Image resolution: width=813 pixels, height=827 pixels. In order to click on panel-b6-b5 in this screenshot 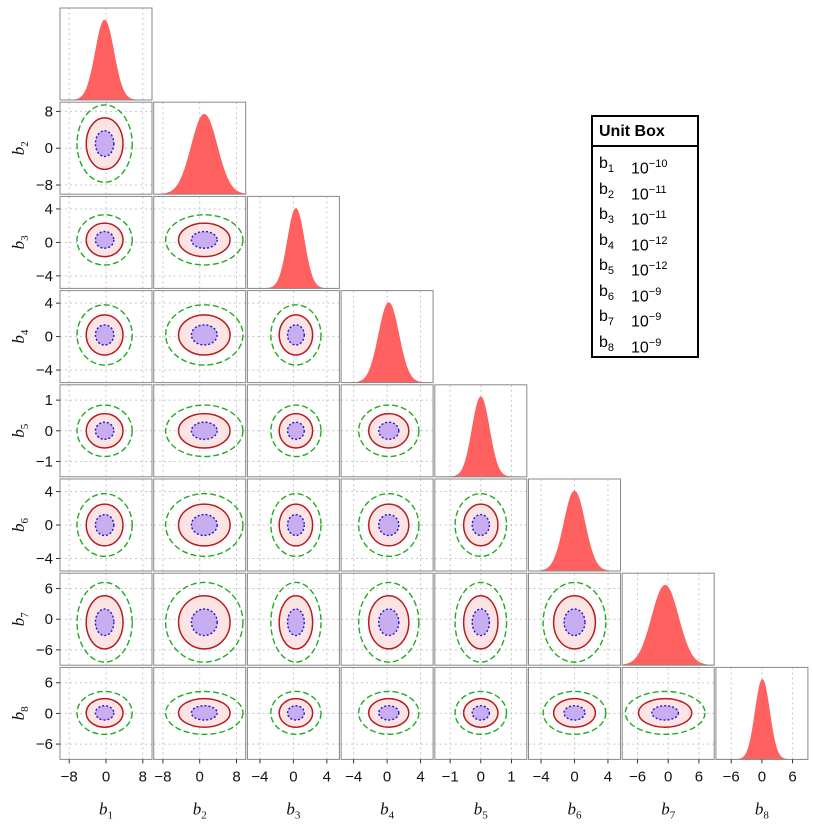, I will do `click(481, 525)`.